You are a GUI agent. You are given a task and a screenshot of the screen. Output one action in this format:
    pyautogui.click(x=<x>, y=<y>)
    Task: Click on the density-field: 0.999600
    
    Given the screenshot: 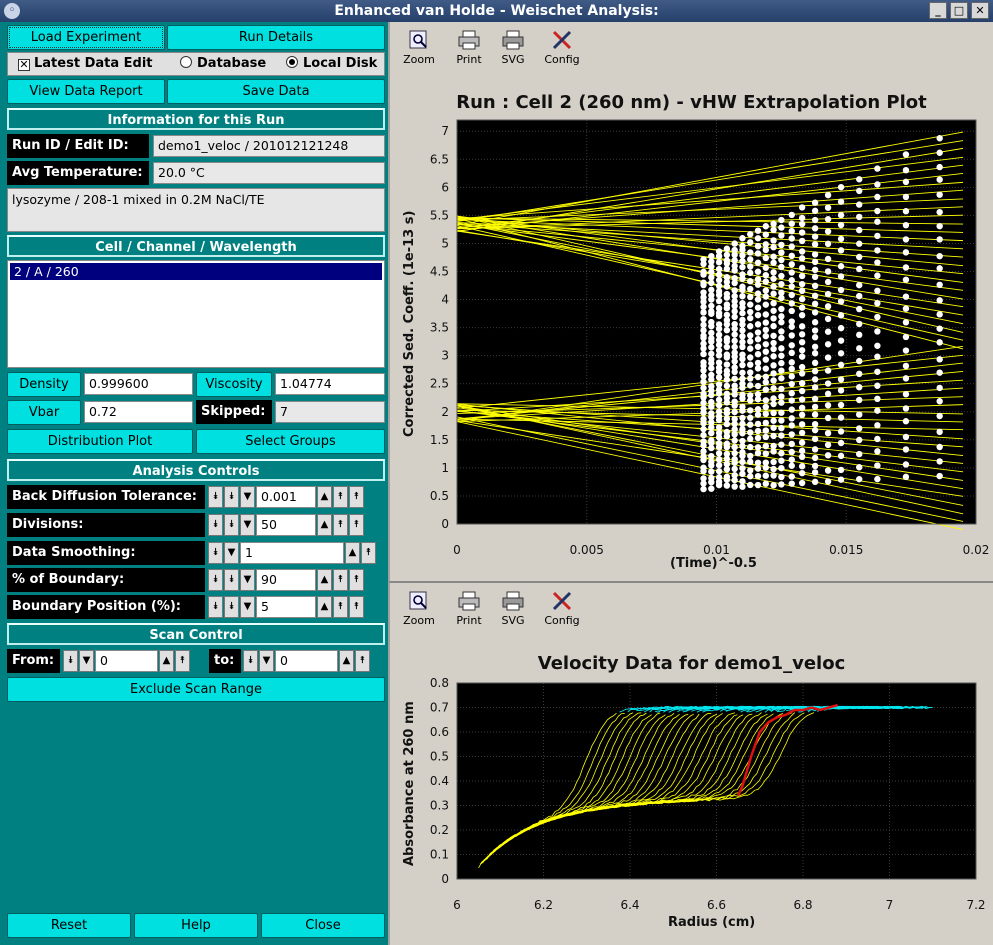 What is the action you would take?
    pyautogui.click(x=138, y=384)
    